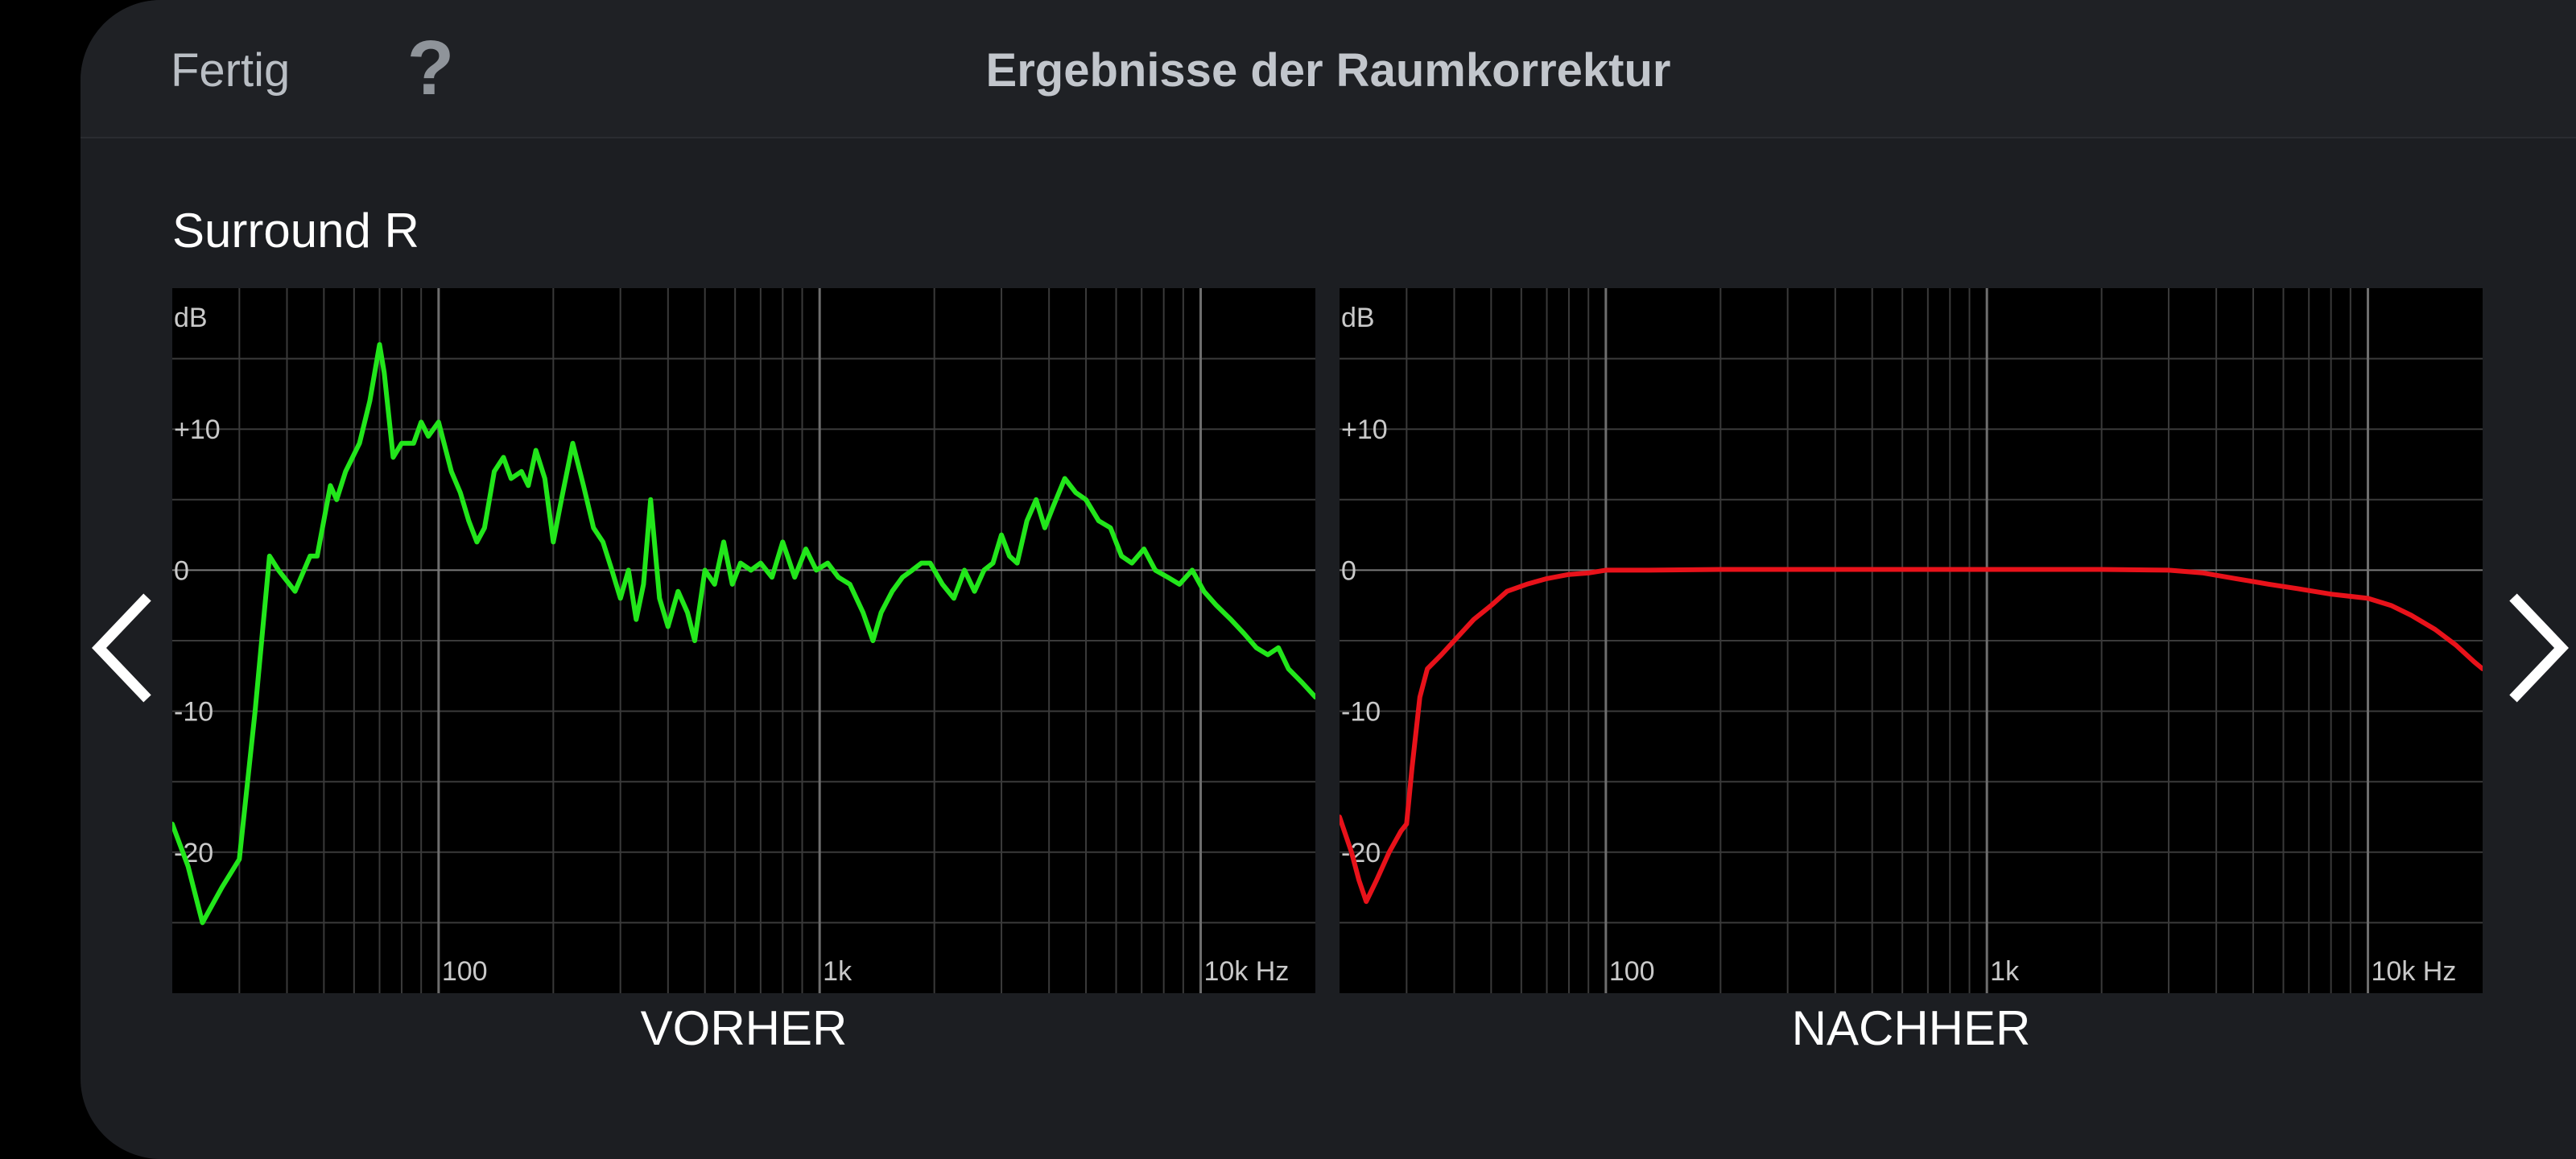 The height and width of the screenshot is (1159, 2576). Describe the element at coordinates (295, 231) in the screenshot. I see `speaker-channel-label: Surround R` at that location.